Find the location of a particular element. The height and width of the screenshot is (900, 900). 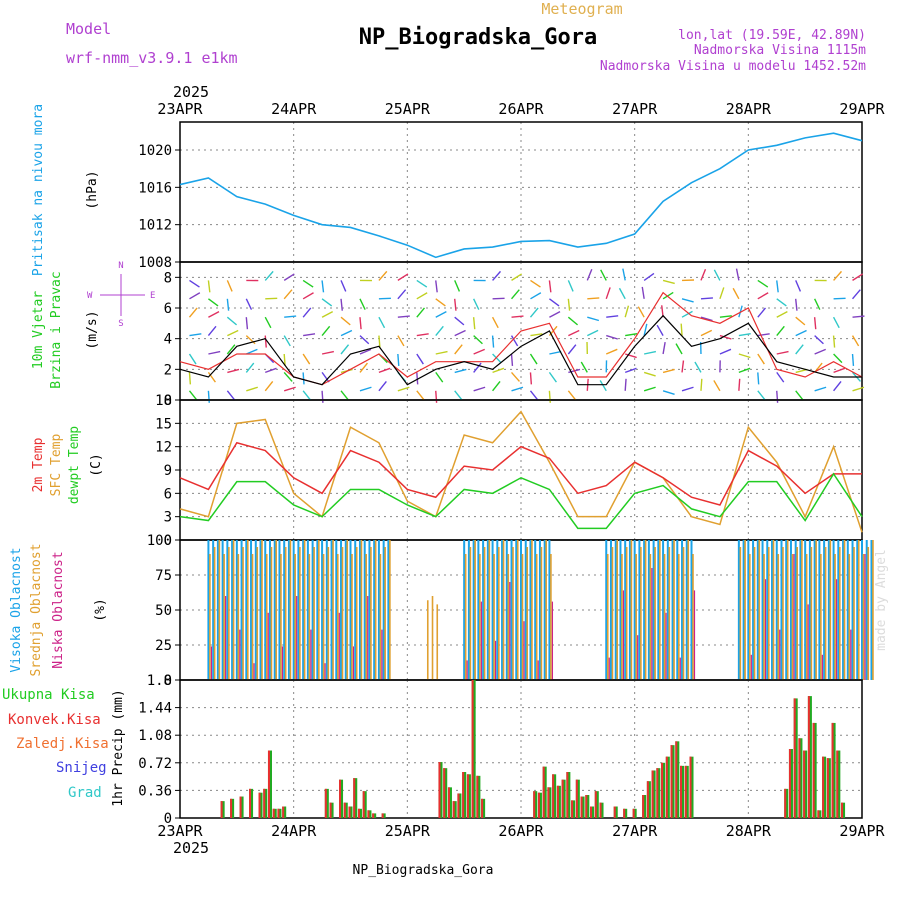

y-tick-label: 15 is located at coordinates (163, 424).